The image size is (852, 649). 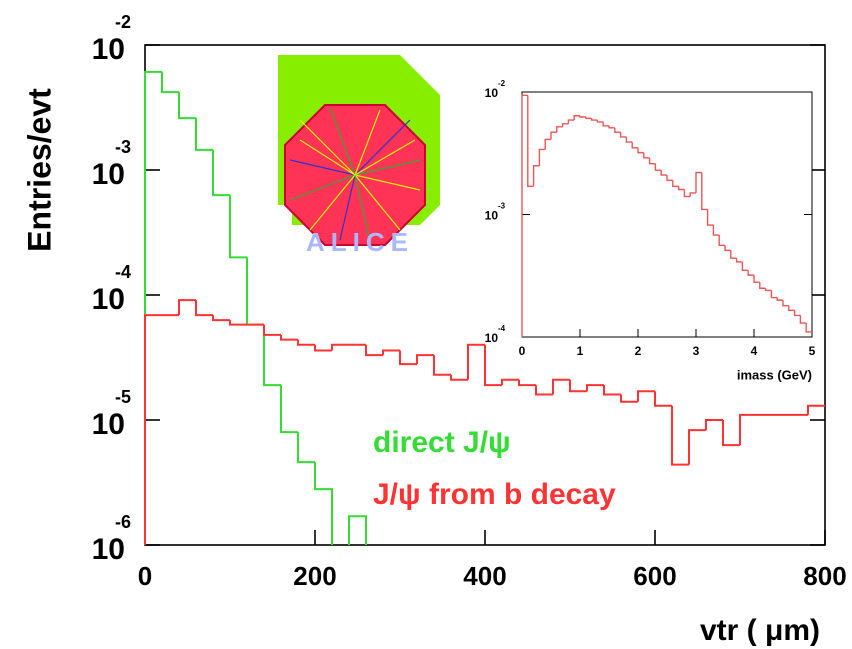 I want to click on x-axis-label: vtr ( μm), so click(x=760, y=630).